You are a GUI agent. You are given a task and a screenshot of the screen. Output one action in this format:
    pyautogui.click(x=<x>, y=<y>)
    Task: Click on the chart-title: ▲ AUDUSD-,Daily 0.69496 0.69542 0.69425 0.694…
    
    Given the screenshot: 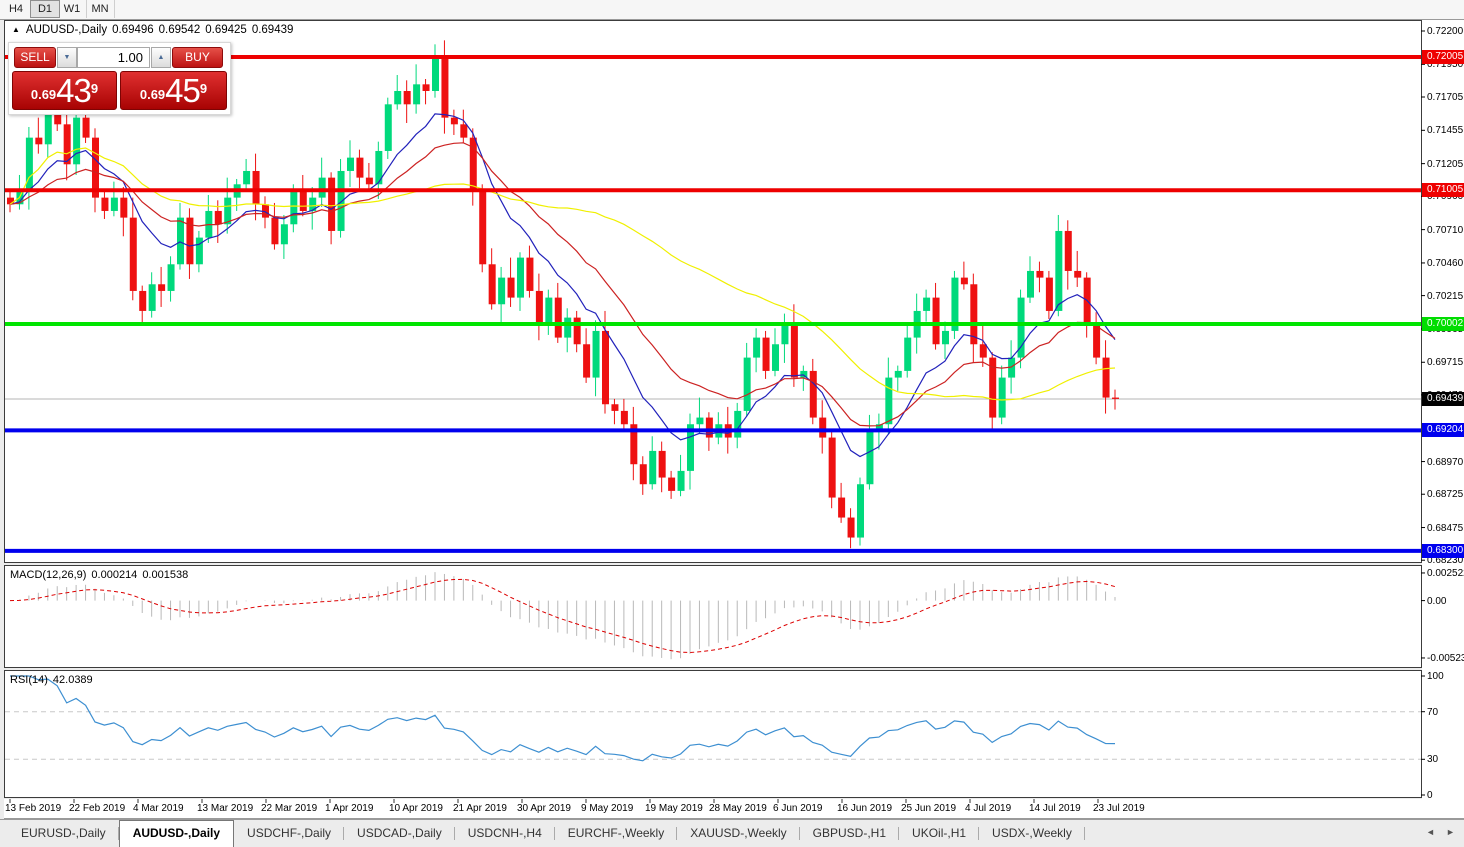 What is the action you would take?
    pyautogui.click(x=155, y=31)
    